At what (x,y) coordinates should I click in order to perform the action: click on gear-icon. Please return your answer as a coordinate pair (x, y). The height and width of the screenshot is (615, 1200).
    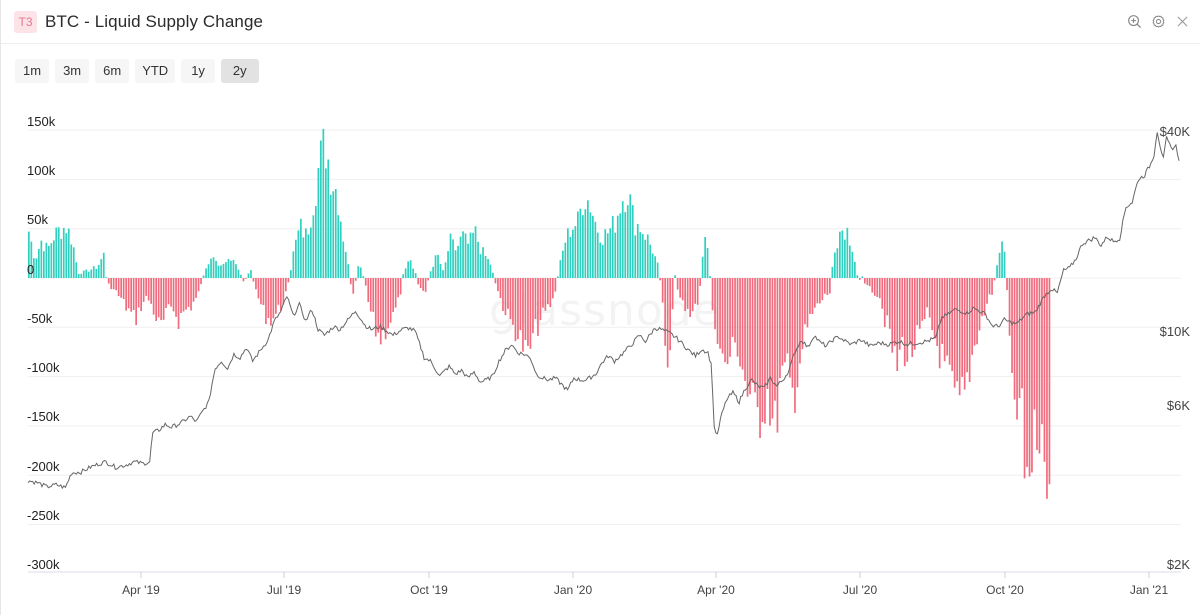
    Looking at the image, I should click on (1158, 21).